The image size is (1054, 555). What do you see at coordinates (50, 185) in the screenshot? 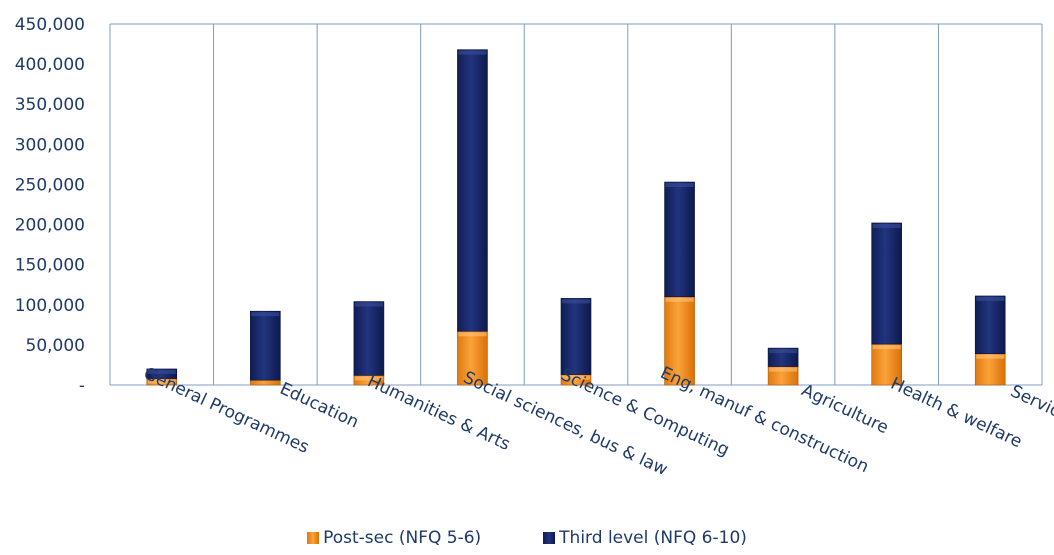
I see `y-tick-label: 250,000` at bounding box center [50, 185].